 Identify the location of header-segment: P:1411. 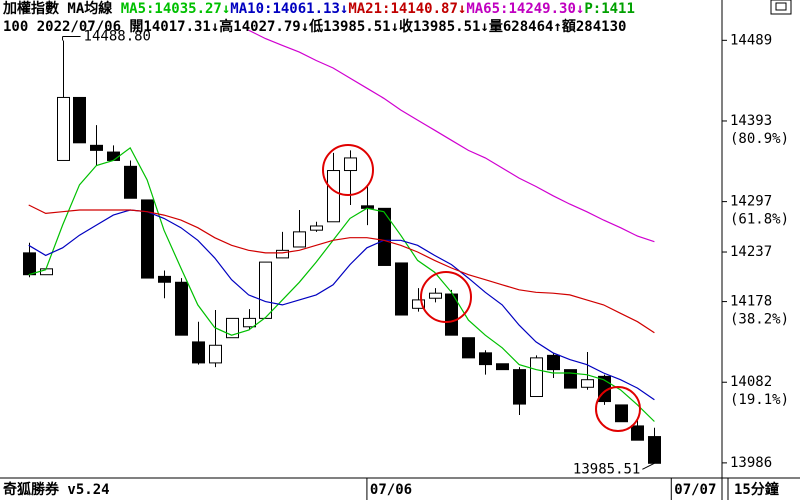
(609, 9).